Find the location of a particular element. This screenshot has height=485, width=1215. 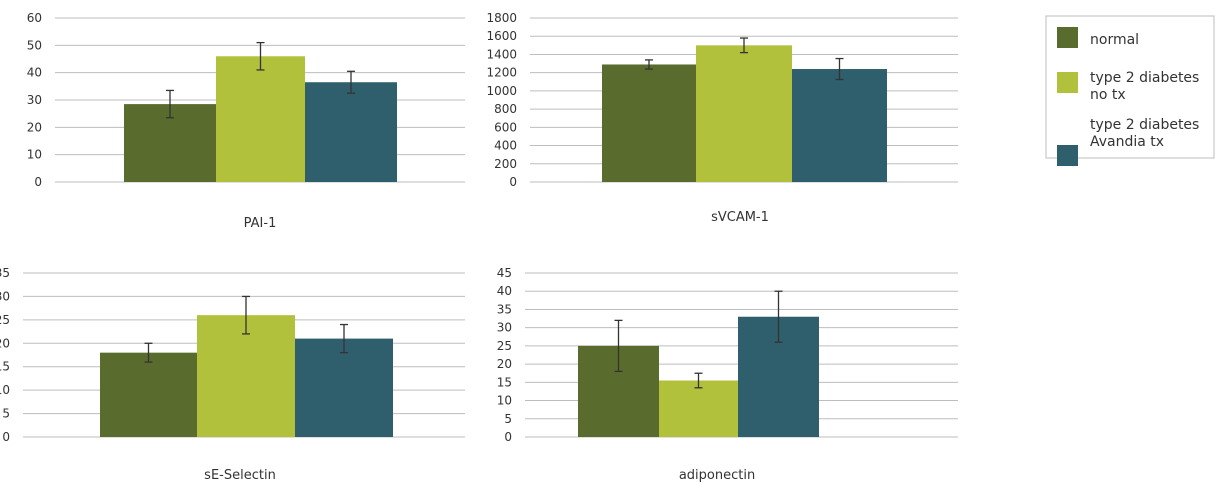

x-axis-label: sVCAM-1 is located at coordinates (740, 217).